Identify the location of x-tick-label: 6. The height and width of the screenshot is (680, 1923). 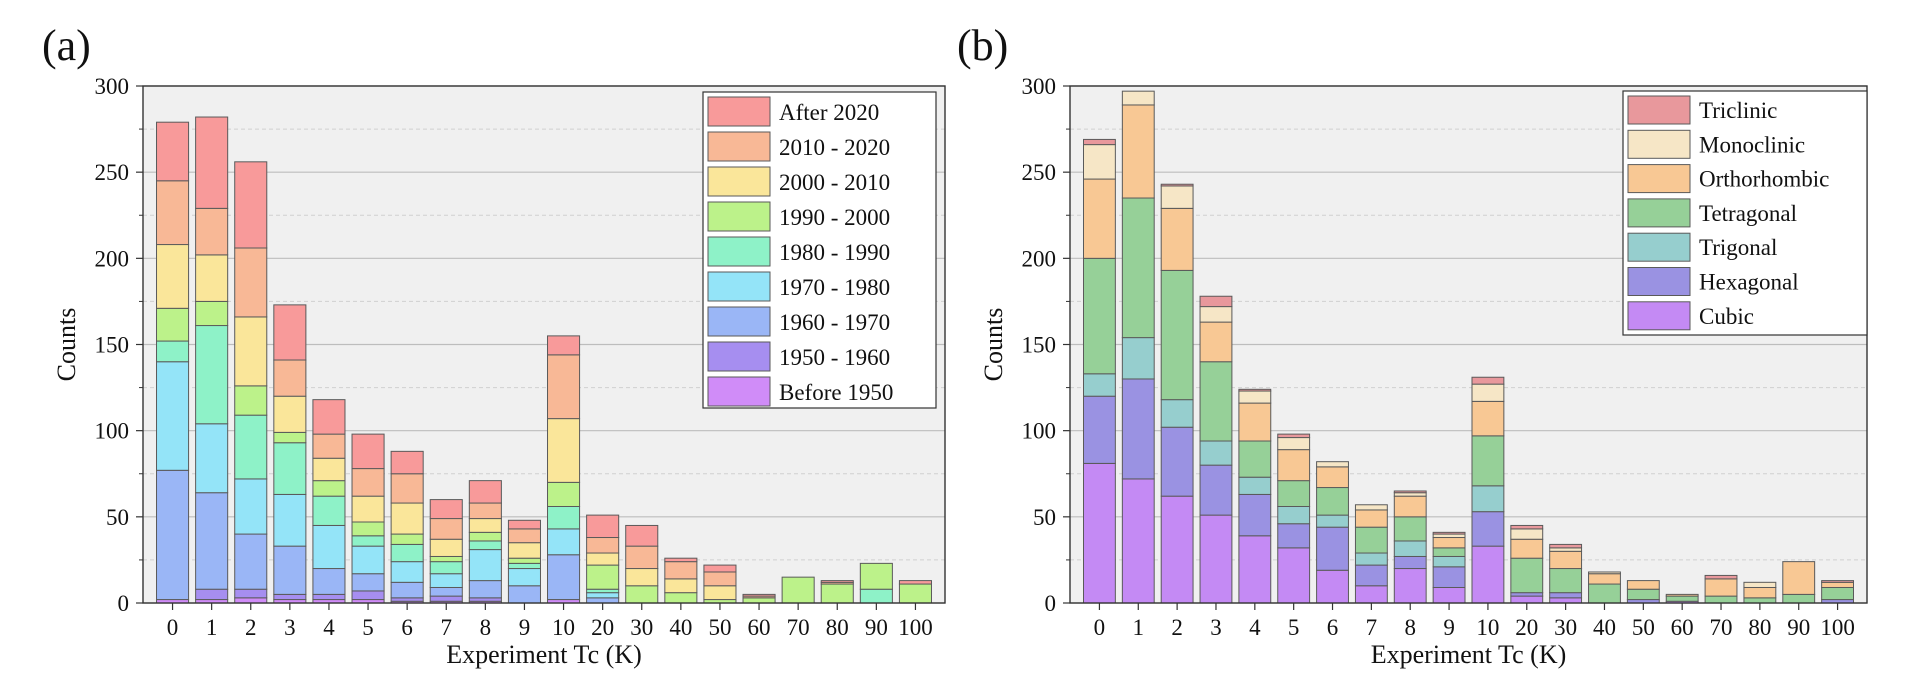
(1333, 627).